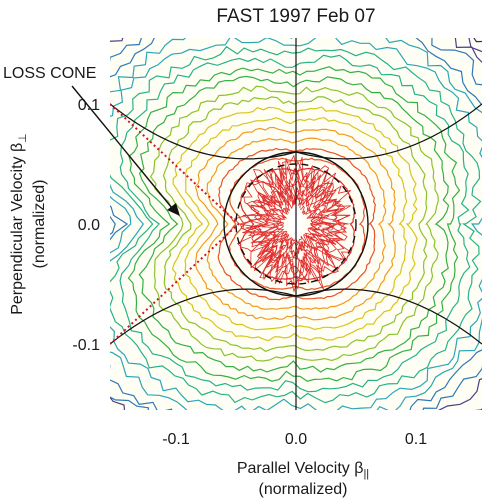  I want to click on y-axis-normalized: (normalized), so click(39, 224).